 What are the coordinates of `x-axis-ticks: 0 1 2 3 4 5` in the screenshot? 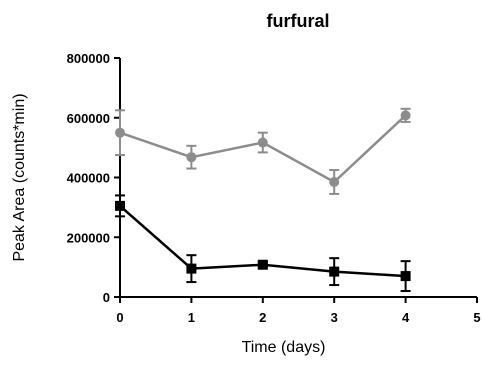 It's located at (298, 311).